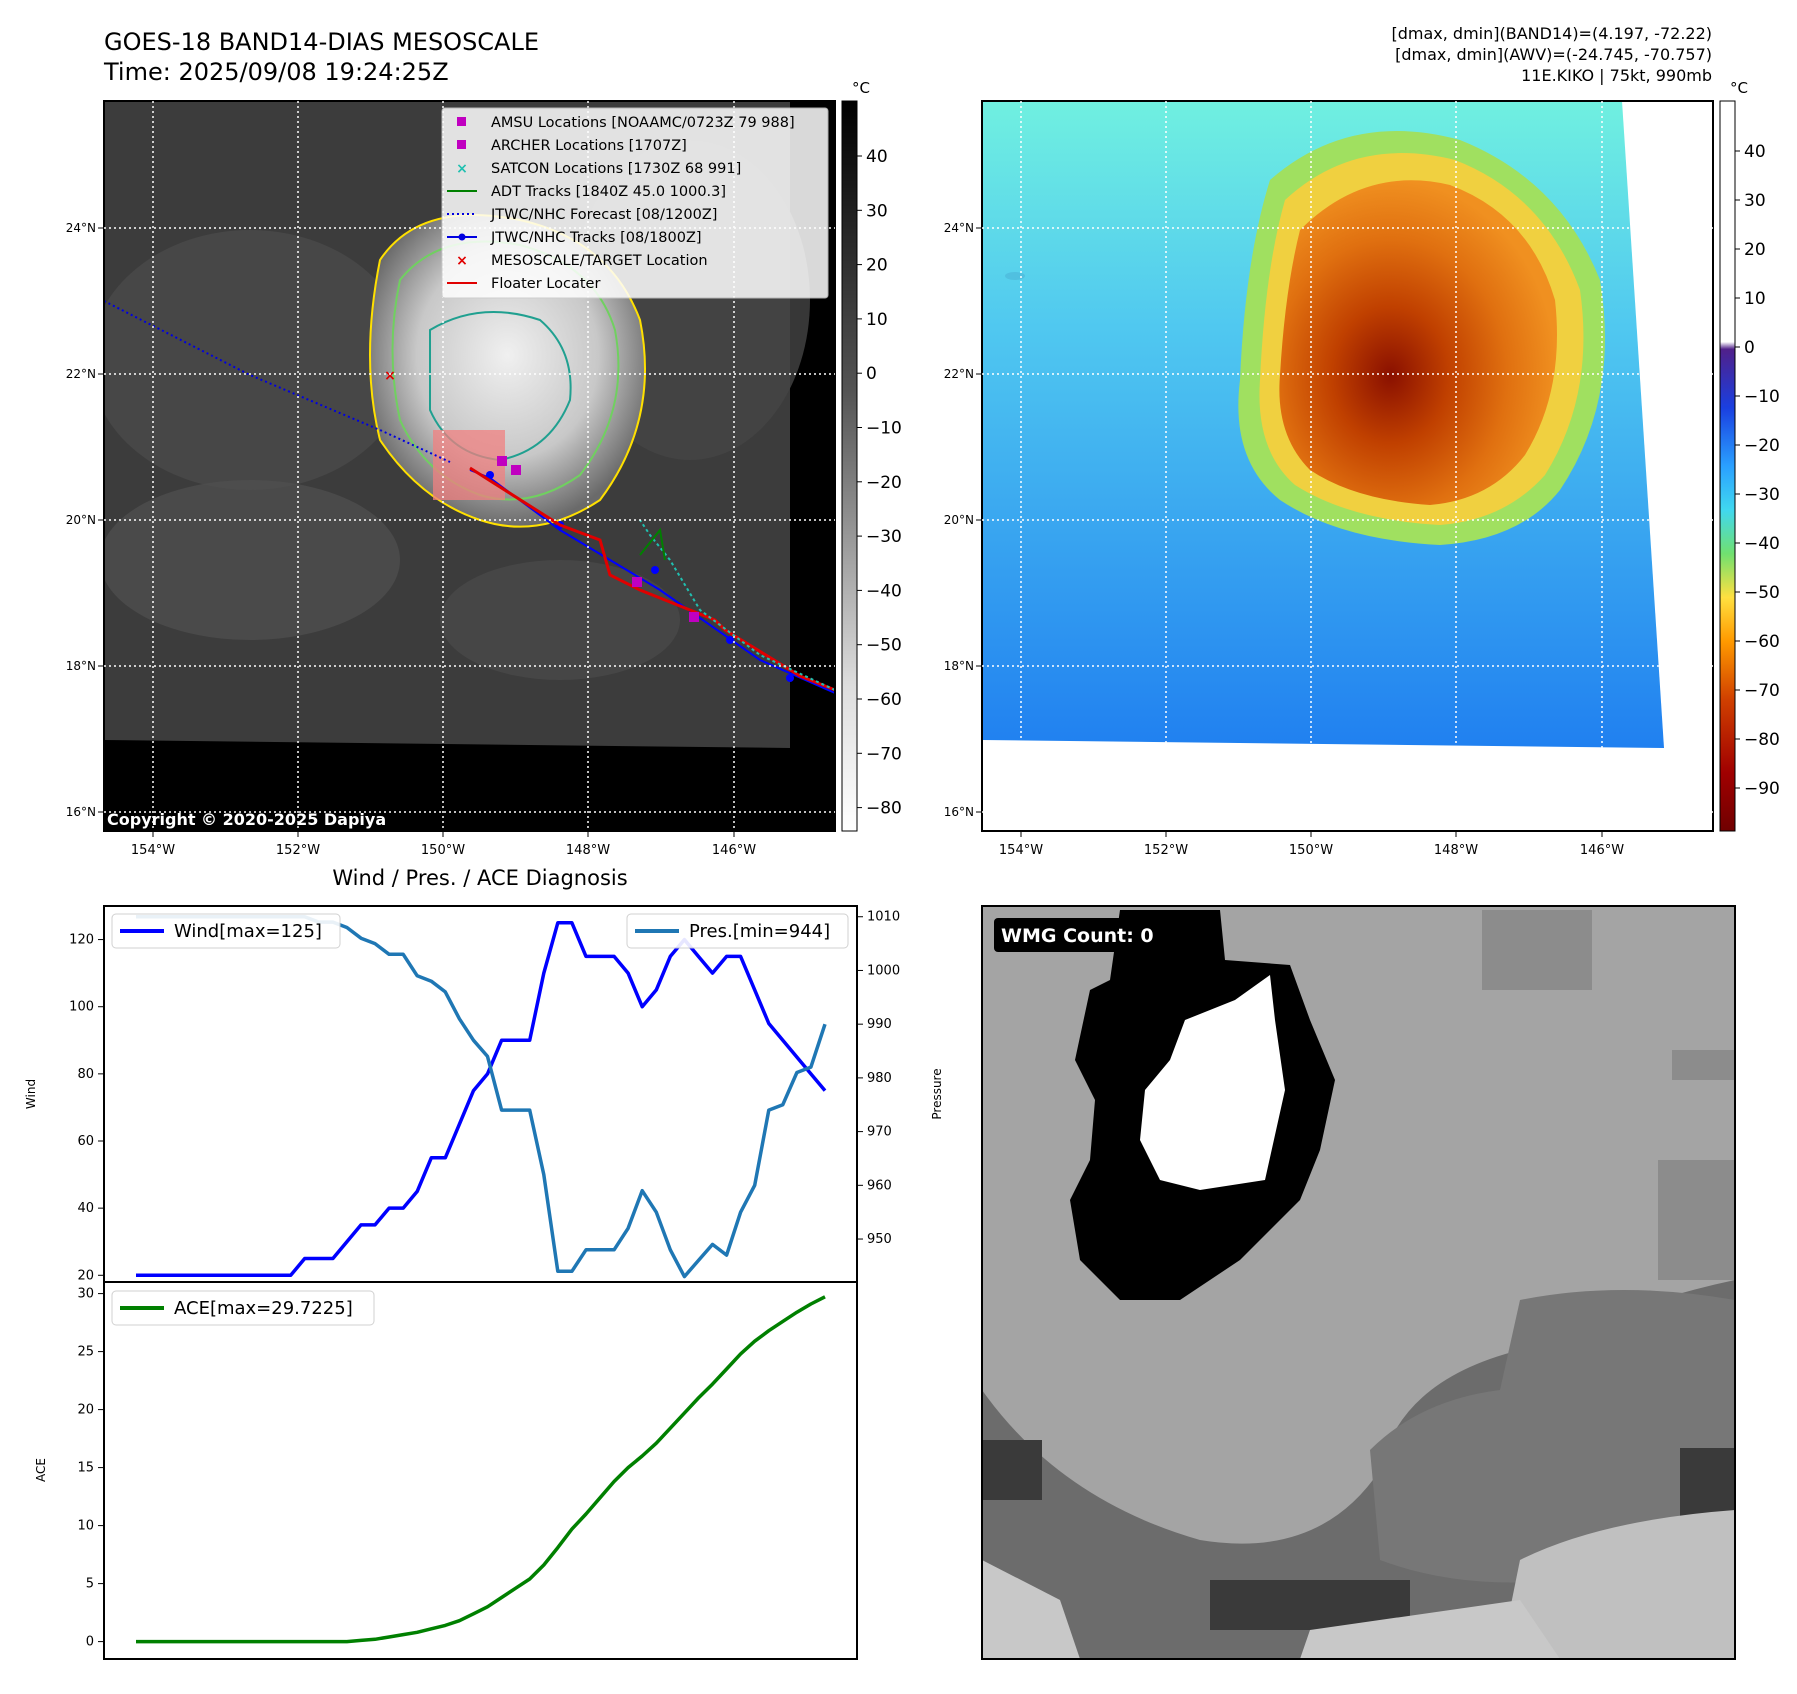 Image resolution: width=1797 pixels, height=1694 pixels. What do you see at coordinates (1762, 789) in the screenshot?
I see `colorbar-tick-label: −90` at bounding box center [1762, 789].